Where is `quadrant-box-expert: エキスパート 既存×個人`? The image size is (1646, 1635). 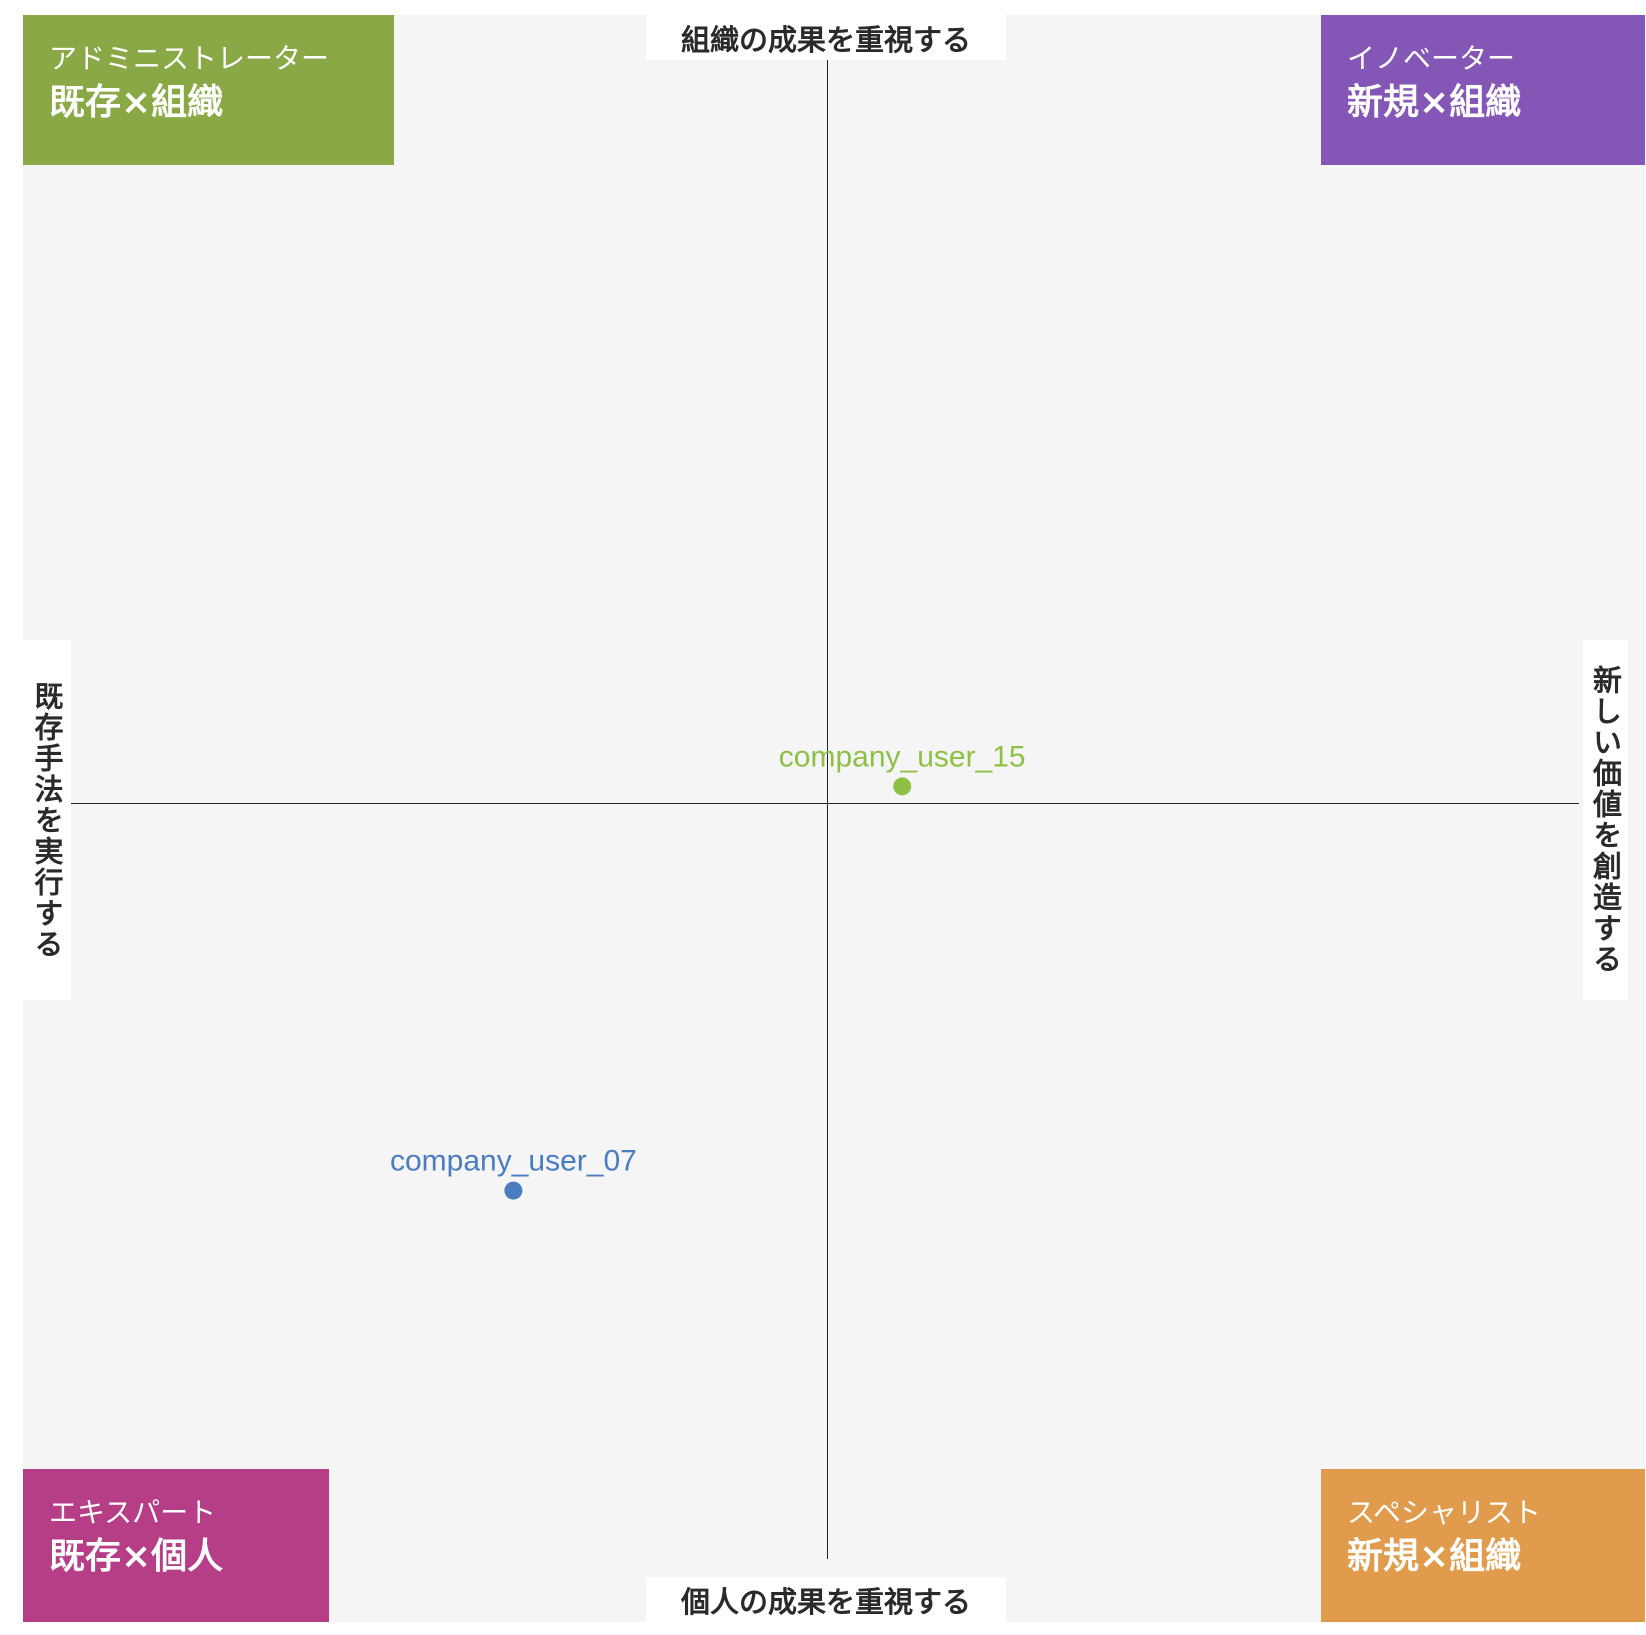 quadrant-box-expert: エキスパート 既存×個人 is located at coordinates (176, 1545).